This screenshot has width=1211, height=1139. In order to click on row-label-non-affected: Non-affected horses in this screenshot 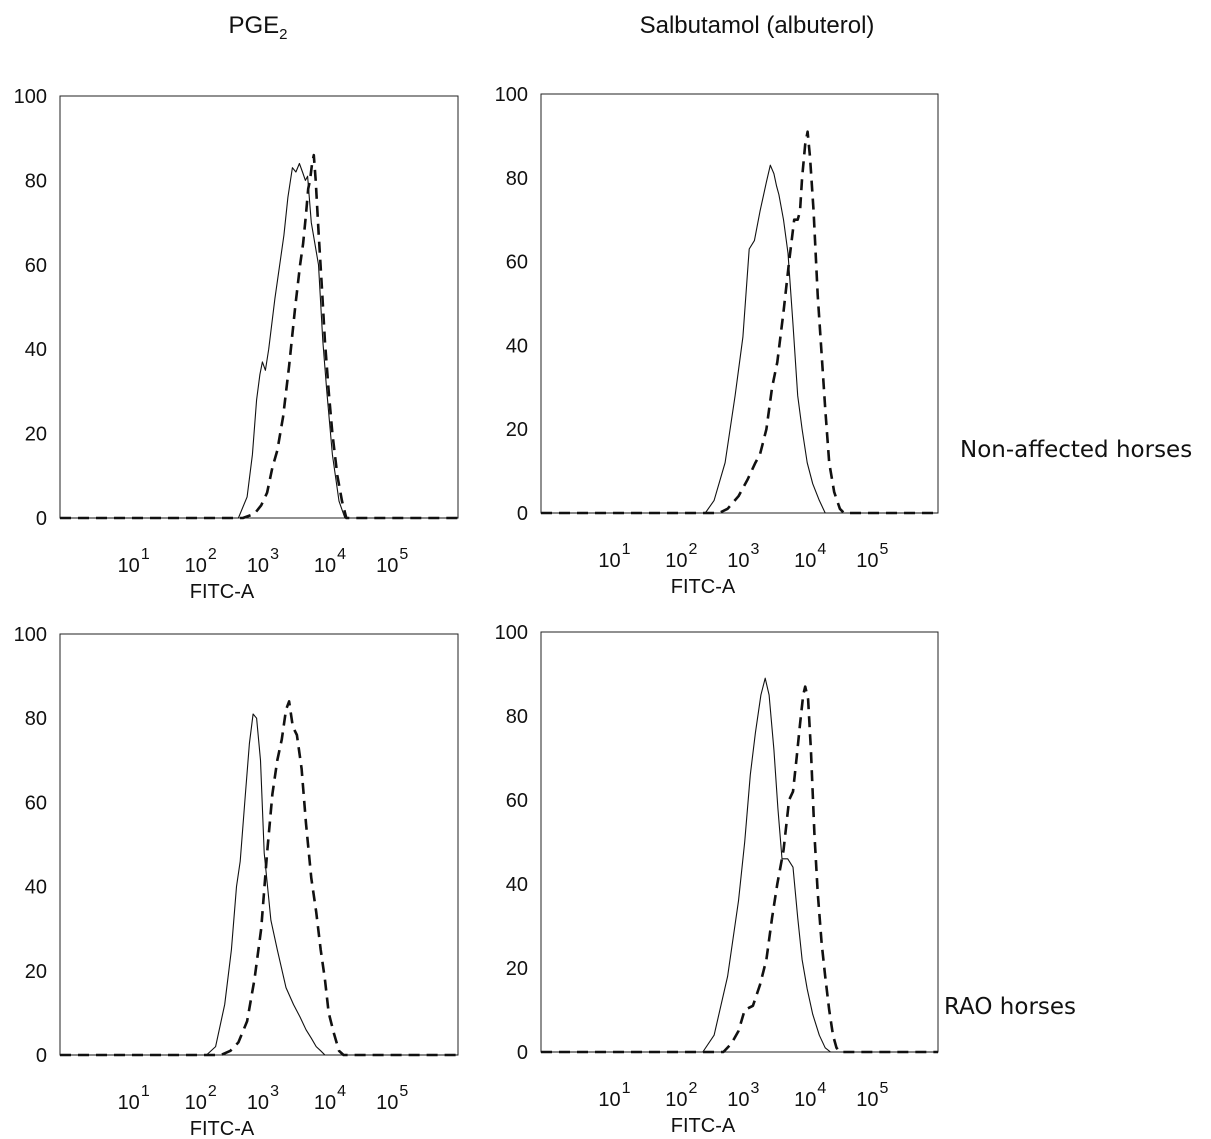, I will do `click(1076, 450)`.